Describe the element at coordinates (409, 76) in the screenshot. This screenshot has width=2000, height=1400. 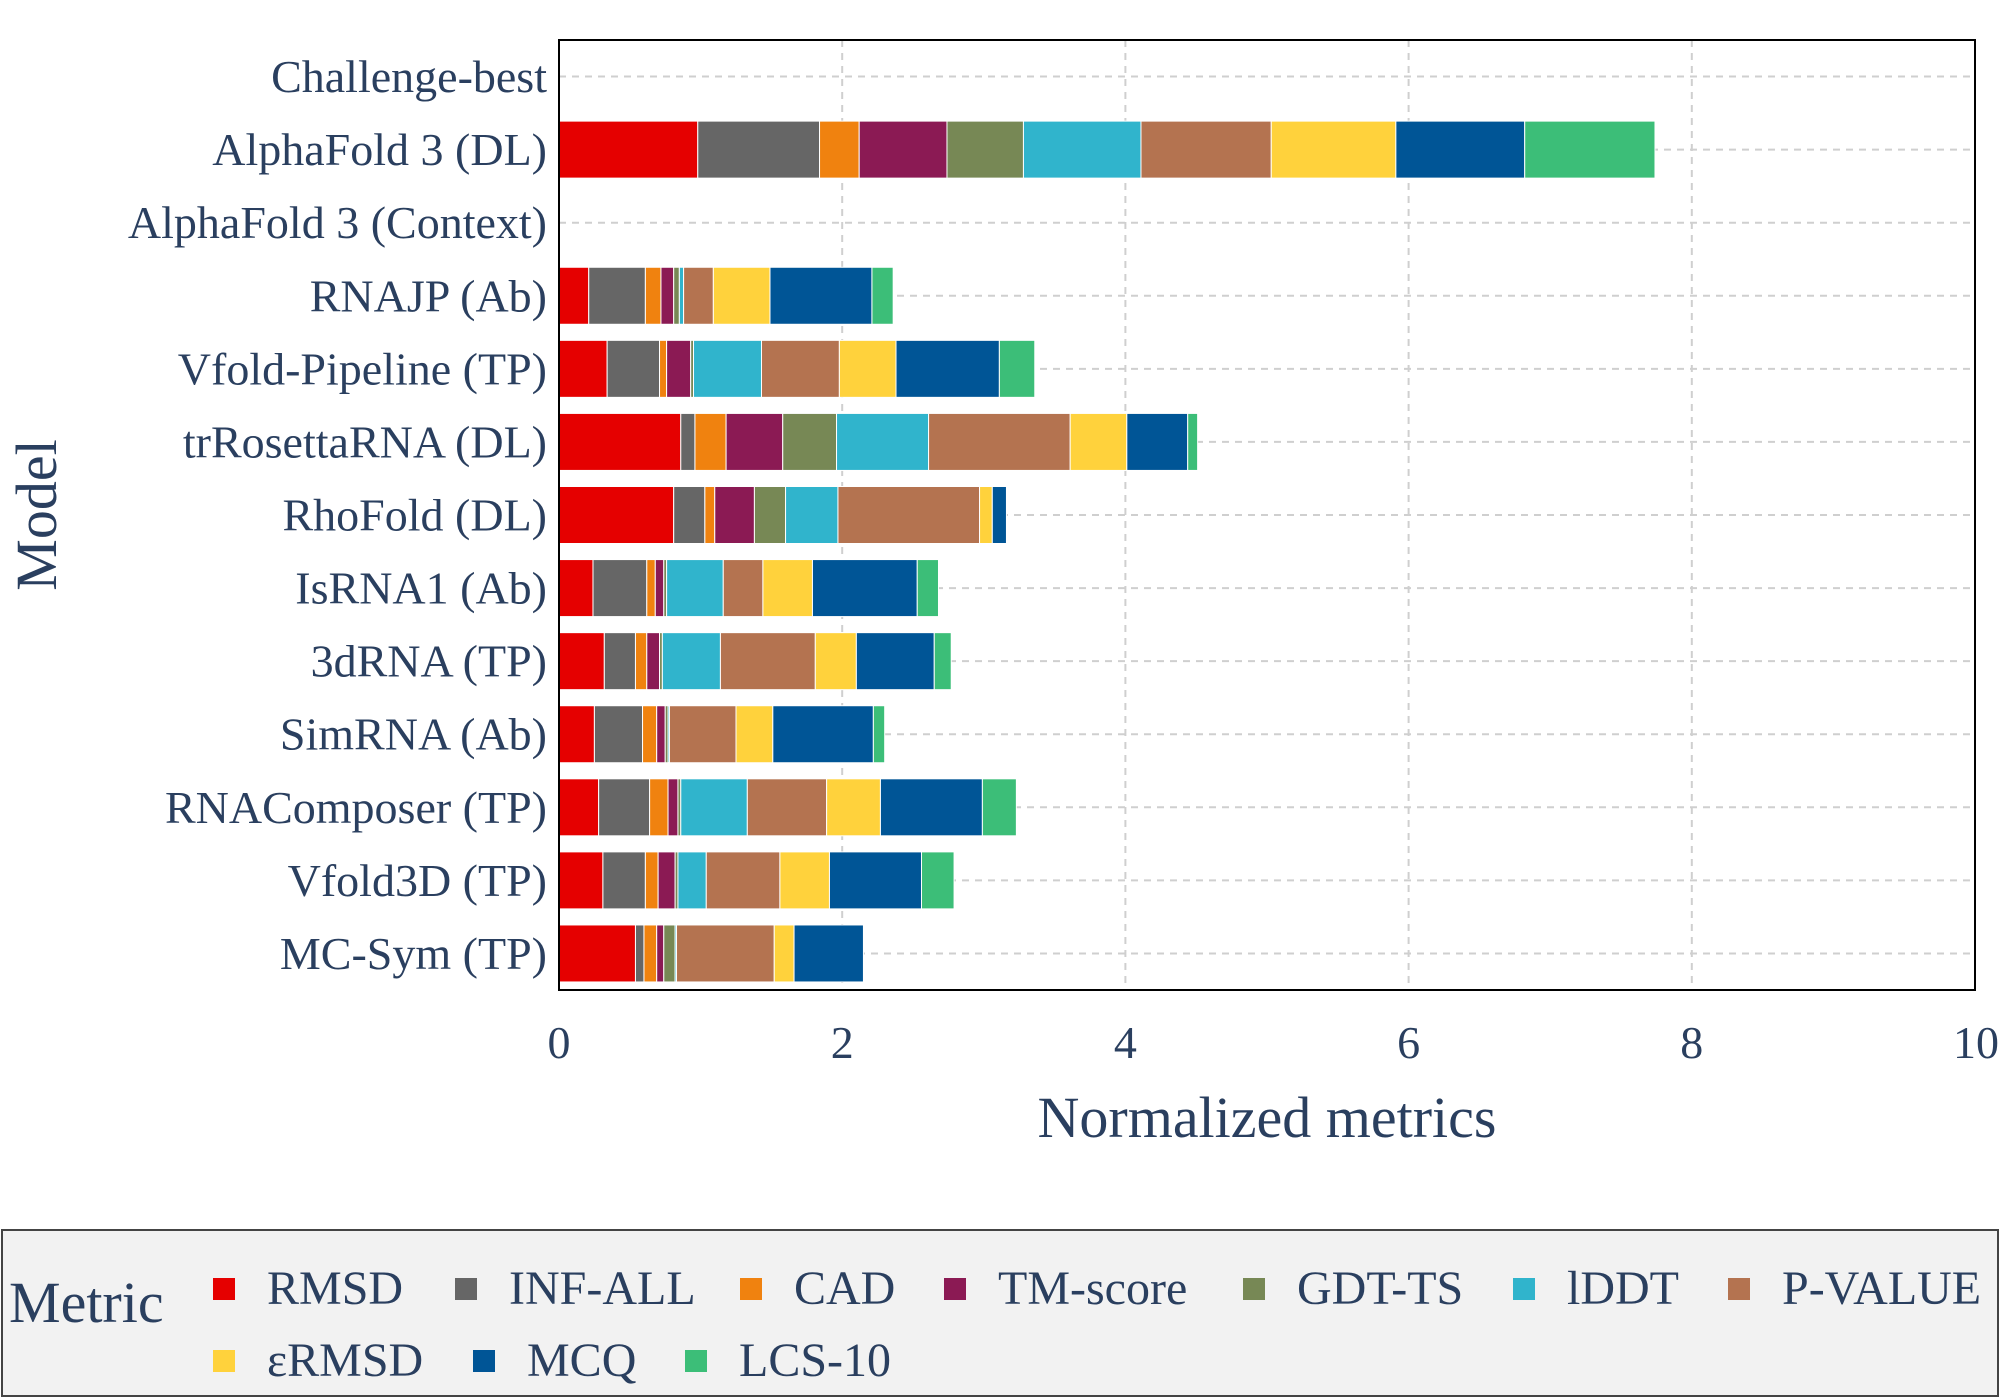
I see `y-tick-label: Challenge-best` at that location.